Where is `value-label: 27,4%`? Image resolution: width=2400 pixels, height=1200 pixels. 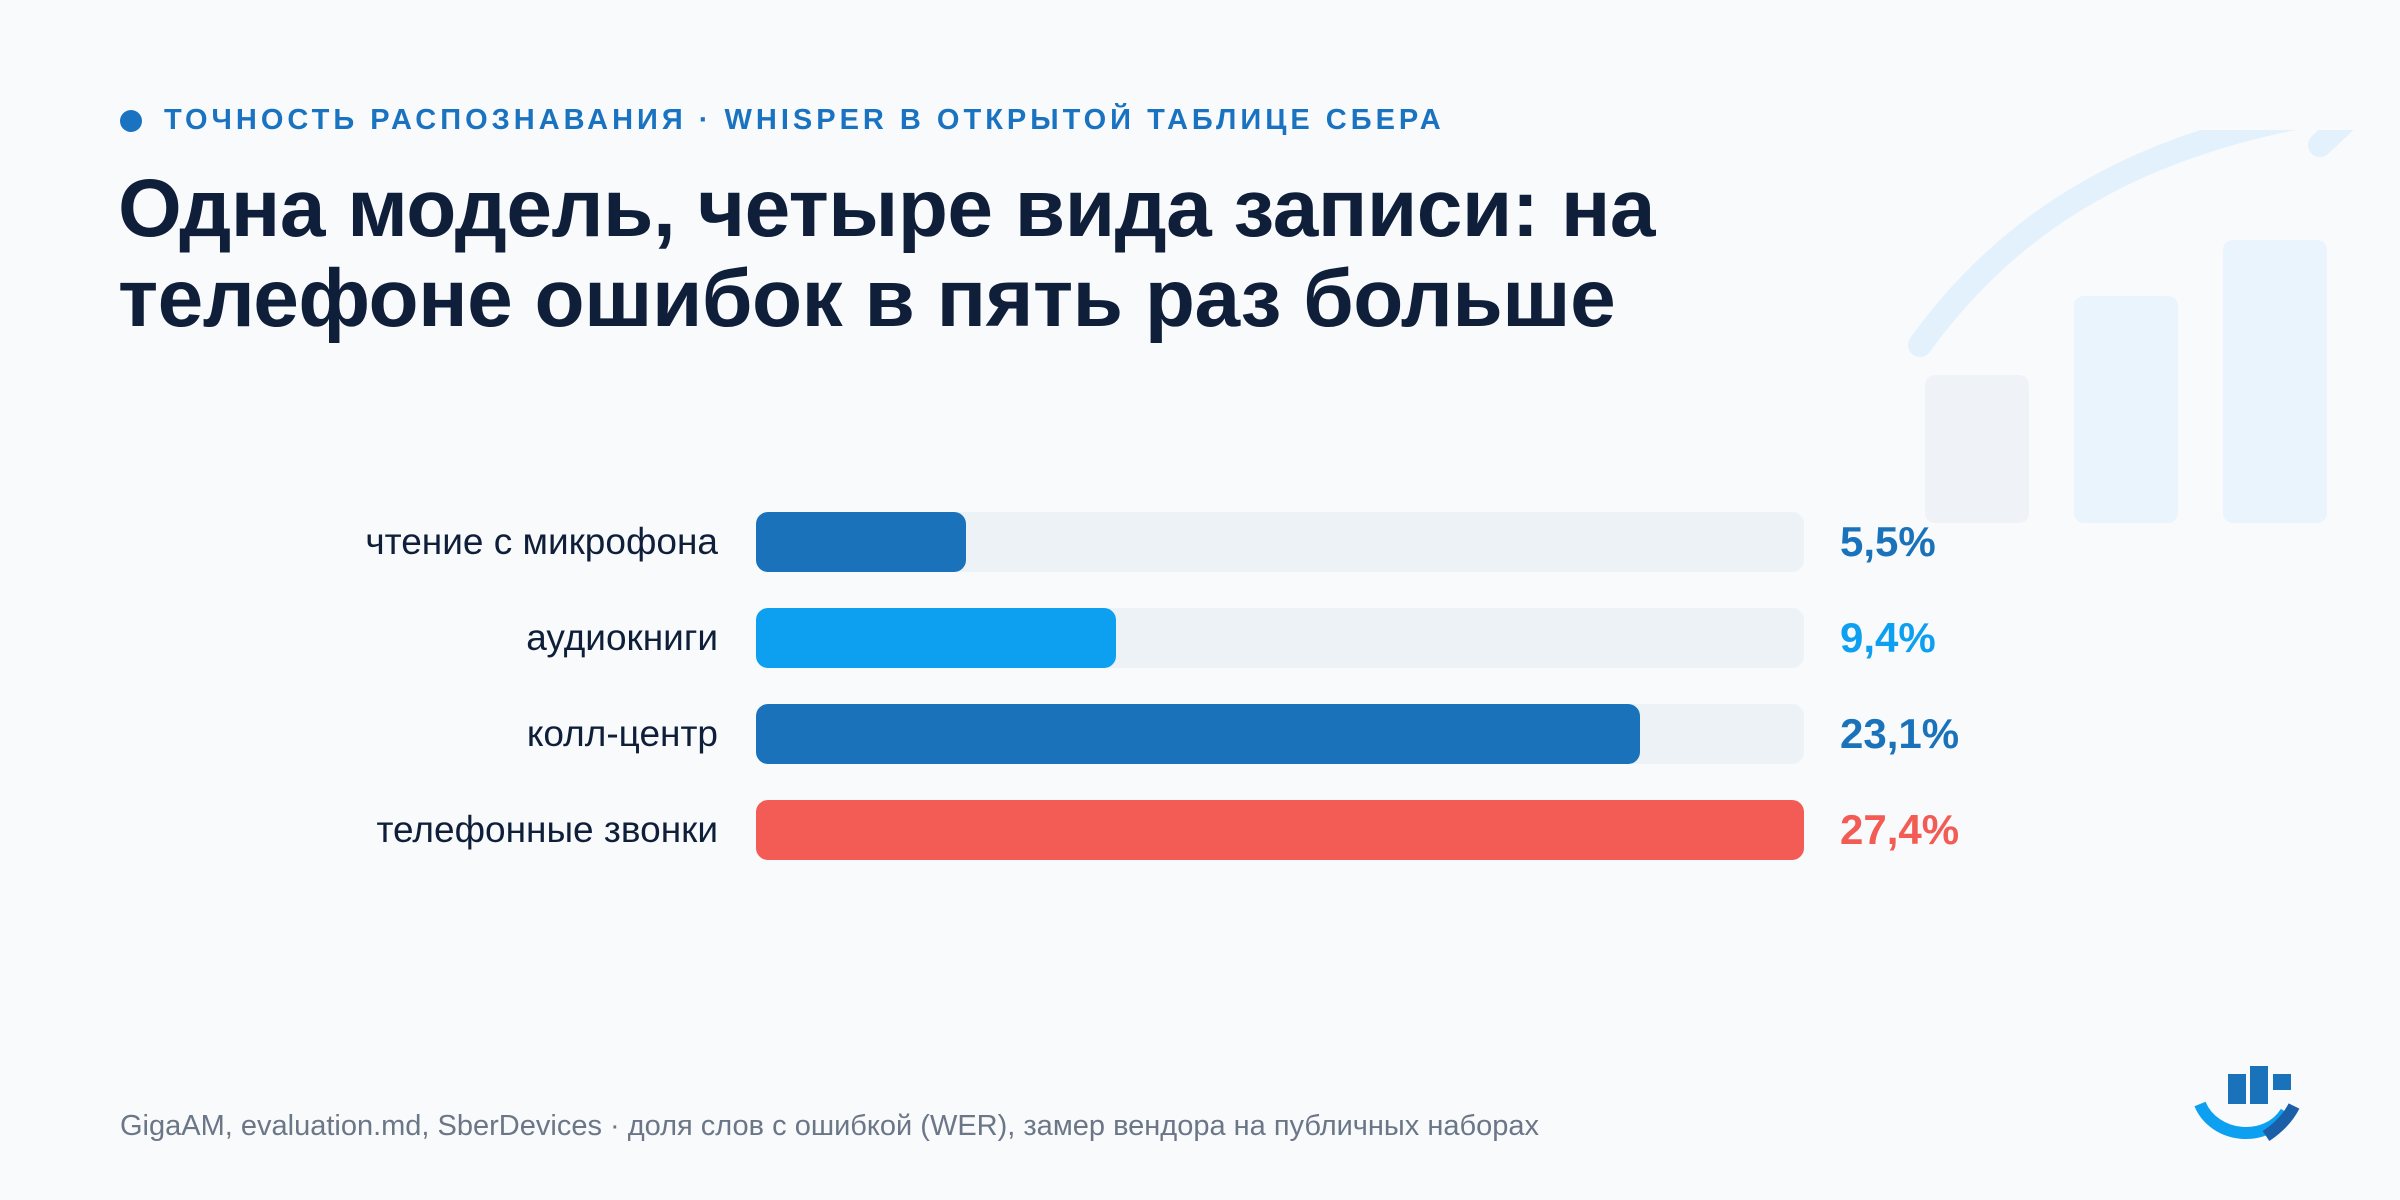 value-label: 27,4% is located at coordinates (1900, 829).